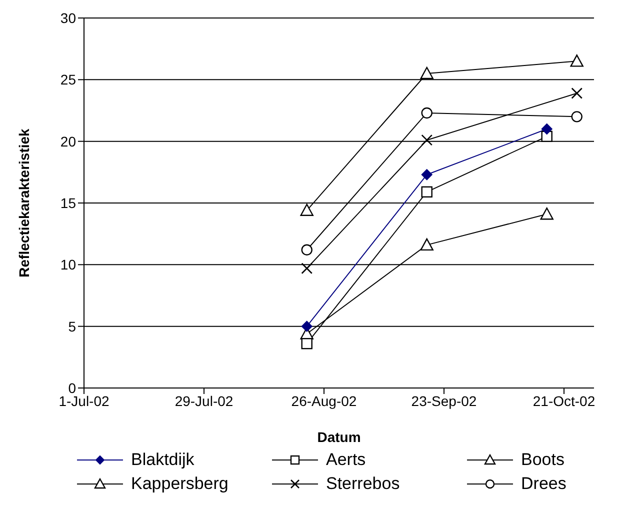 The image size is (638, 513). Describe the element at coordinates (68, 18) in the screenshot. I see `y-tick-label: 30` at that location.